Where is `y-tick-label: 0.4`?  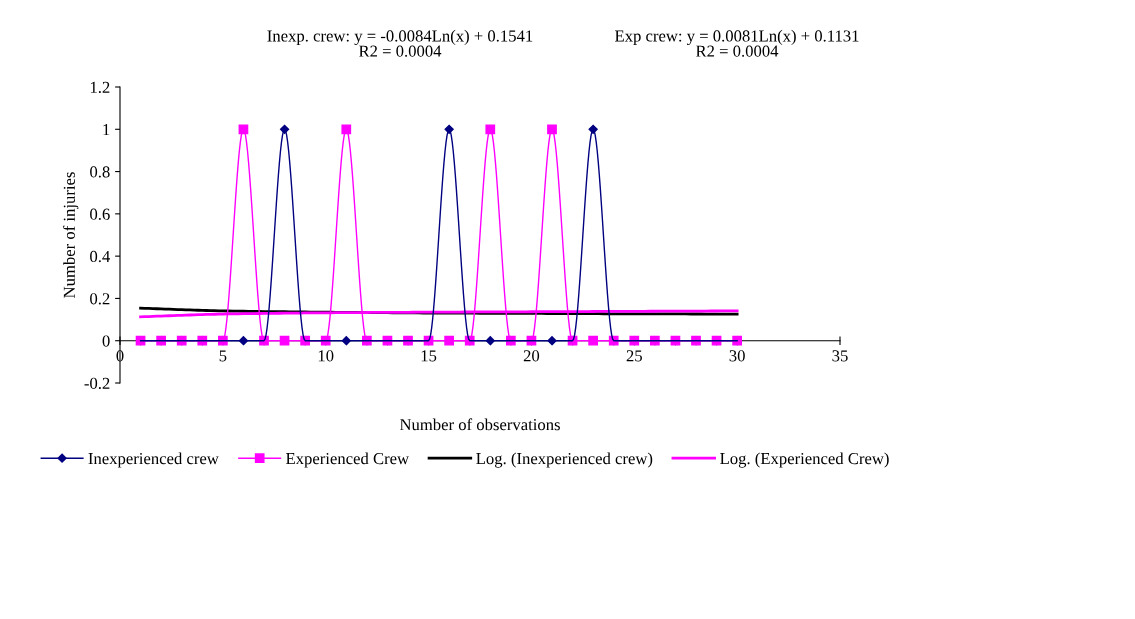 y-tick-label: 0.4 is located at coordinates (100, 256).